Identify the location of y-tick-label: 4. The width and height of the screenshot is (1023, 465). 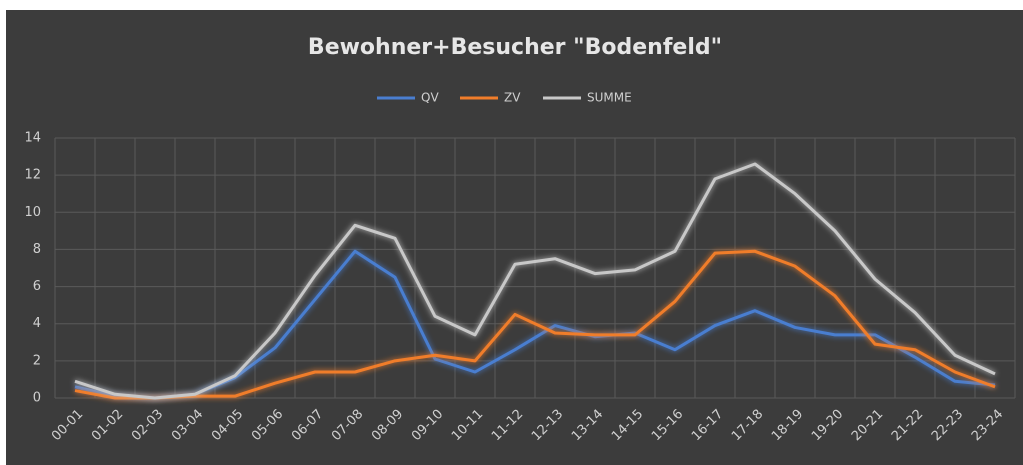
(37, 323).